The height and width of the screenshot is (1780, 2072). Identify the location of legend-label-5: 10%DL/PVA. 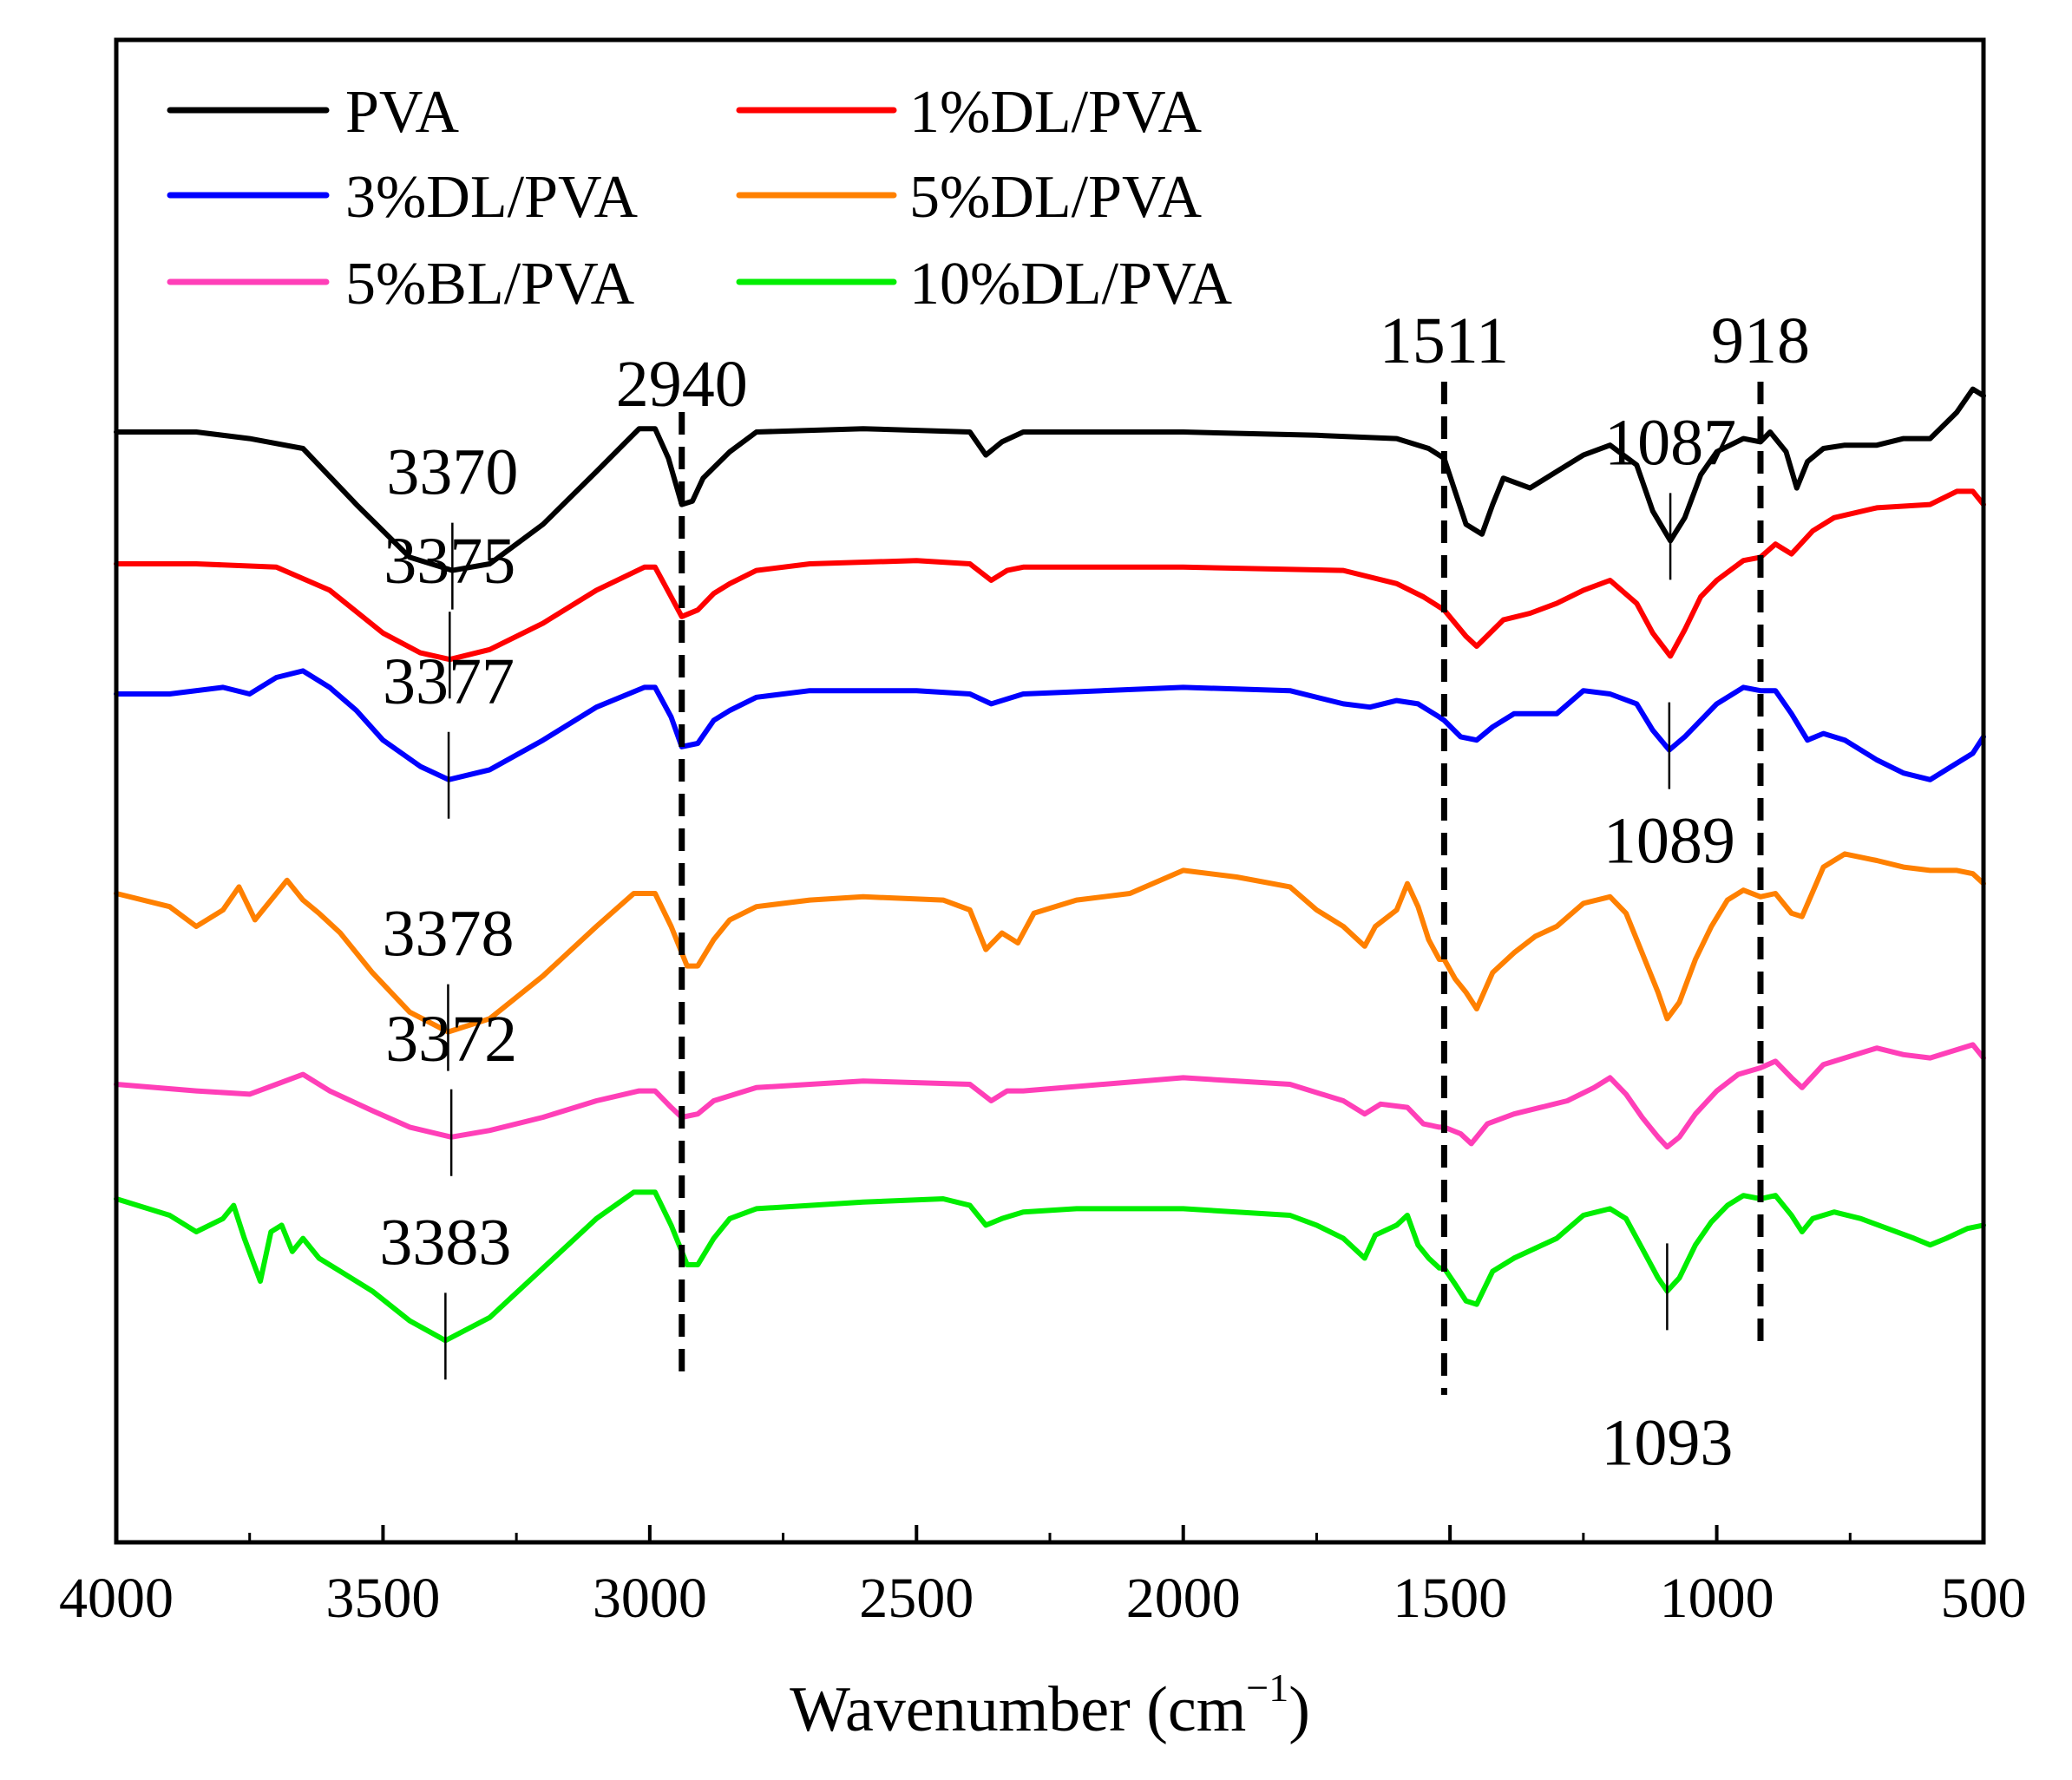
(1071, 284).